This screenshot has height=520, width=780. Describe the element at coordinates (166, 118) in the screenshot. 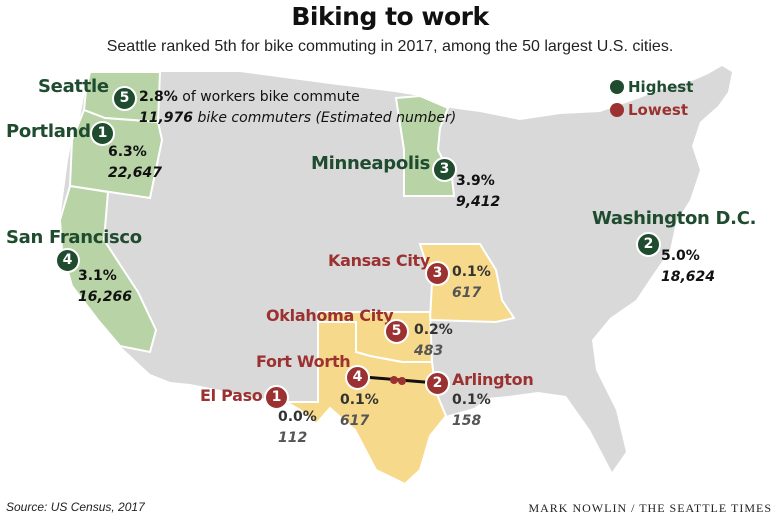

I see `seattle-count: 11,976` at that location.